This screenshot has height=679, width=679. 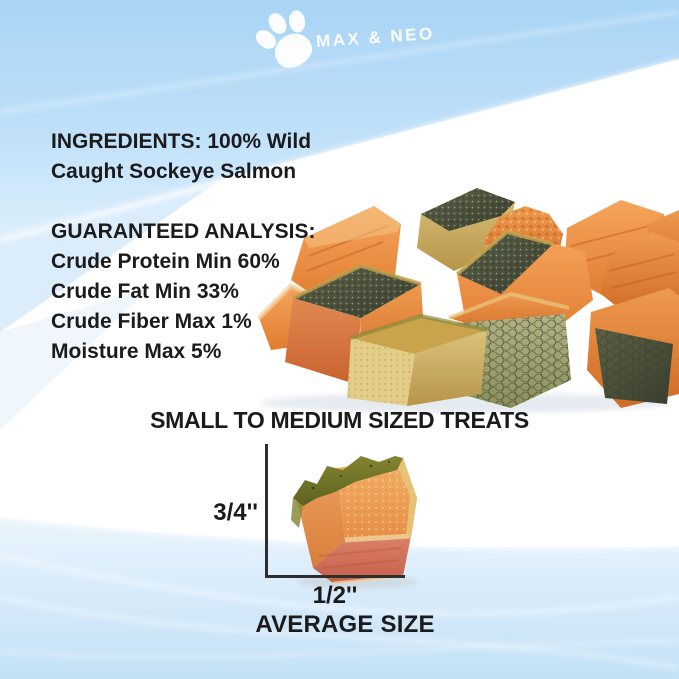 I want to click on average-size-caption: AVERAGE SIZE, so click(x=345, y=624).